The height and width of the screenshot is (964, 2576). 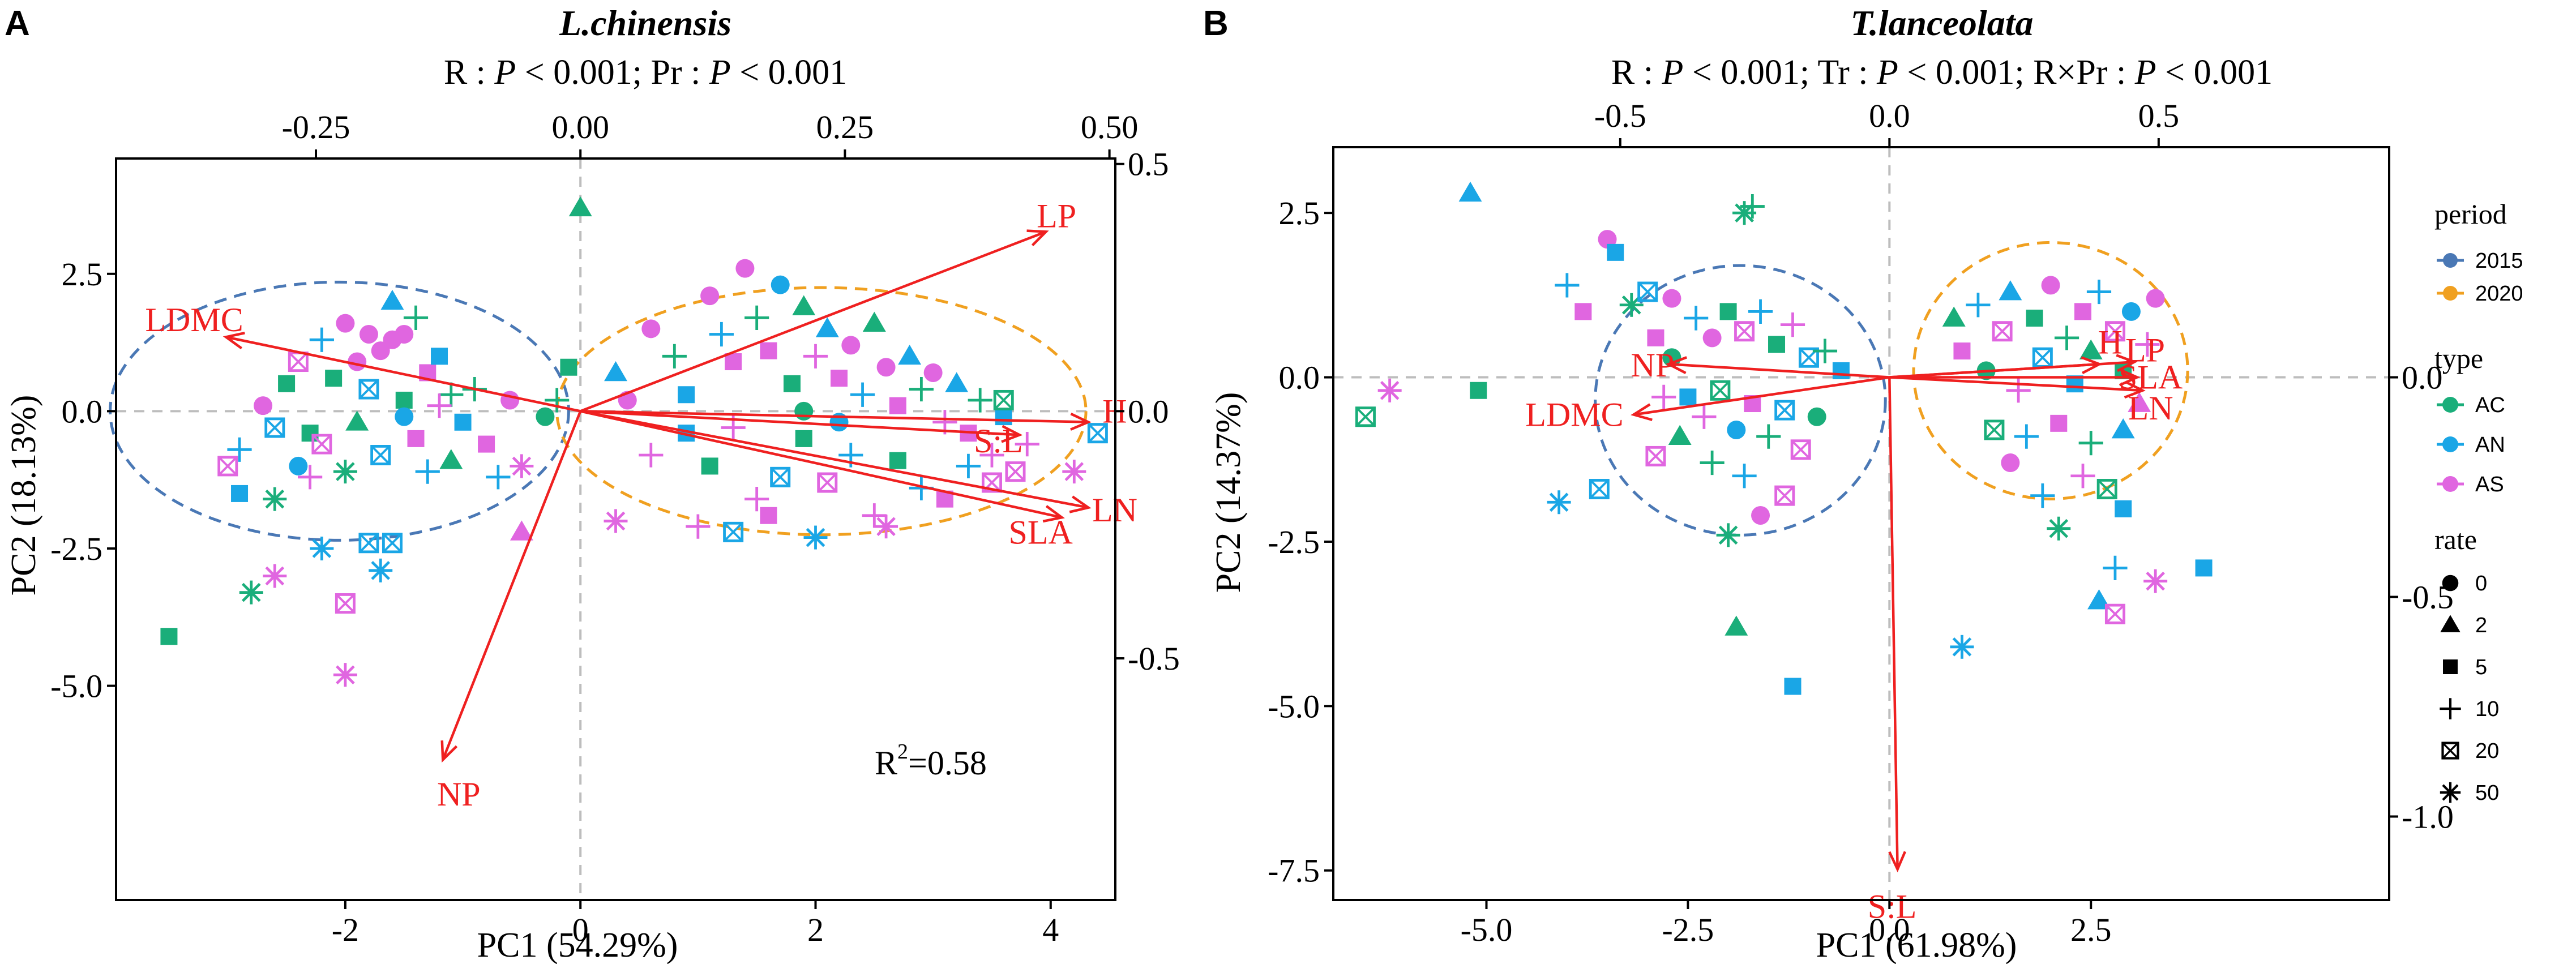 What do you see at coordinates (2091, 929) in the screenshot?
I see `panel-b-x-tick-label: 2.5` at bounding box center [2091, 929].